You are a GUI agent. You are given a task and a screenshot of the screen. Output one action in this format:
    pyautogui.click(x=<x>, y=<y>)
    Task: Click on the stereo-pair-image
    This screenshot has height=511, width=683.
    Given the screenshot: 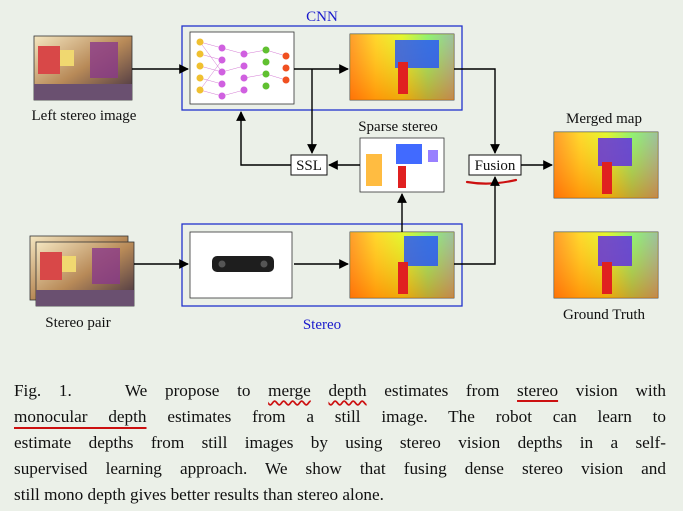 What is the action you would take?
    pyautogui.click(x=82, y=271)
    